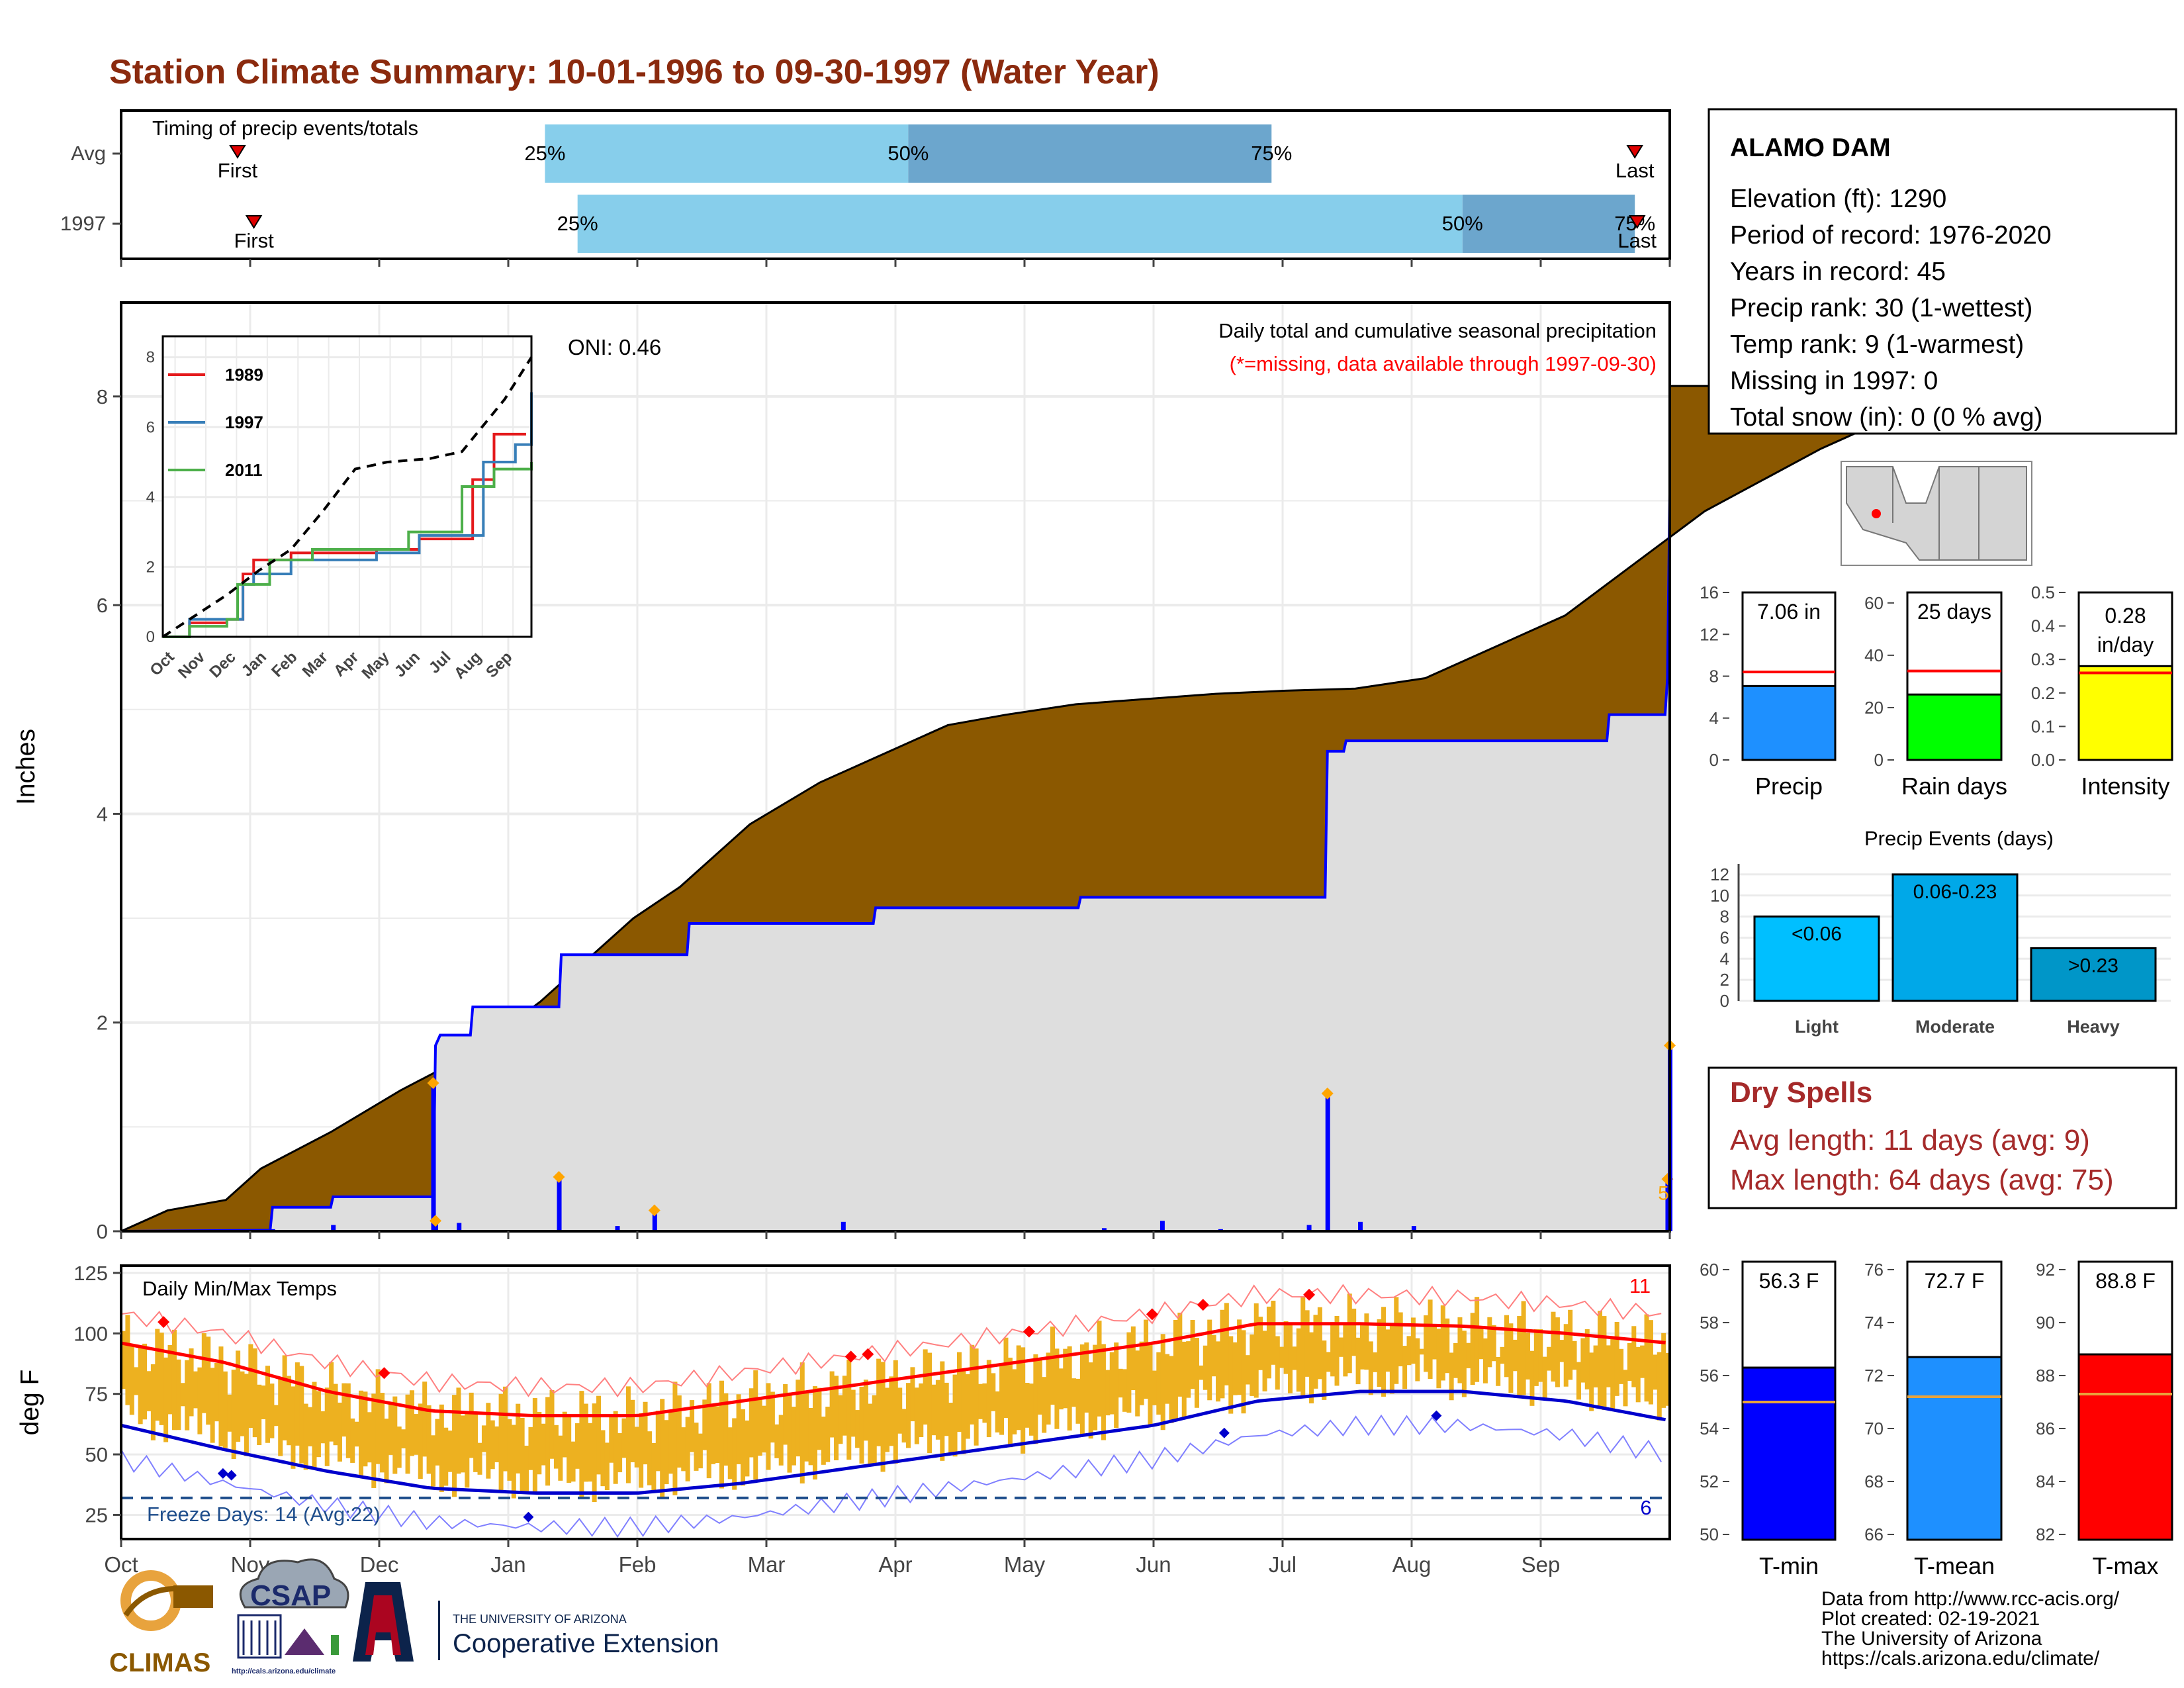 The width and height of the screenshot is (2184, 1688). Describe the element at coordinates (1874, 708) in the screenshot. I see `mini-bar-ytick-label: 20` at that location.